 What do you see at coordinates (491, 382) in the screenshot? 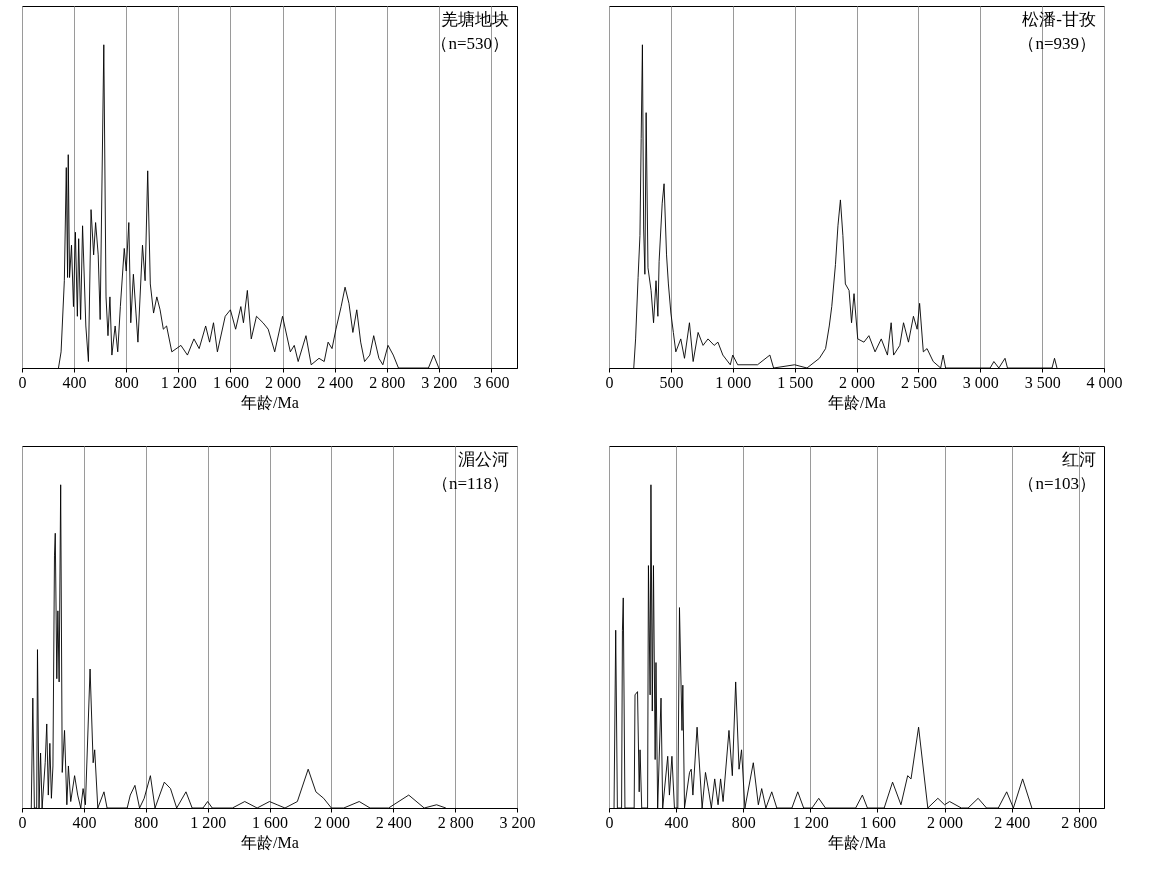
I see `x-tick-label: 3 600` at bounding box center [491, 382].